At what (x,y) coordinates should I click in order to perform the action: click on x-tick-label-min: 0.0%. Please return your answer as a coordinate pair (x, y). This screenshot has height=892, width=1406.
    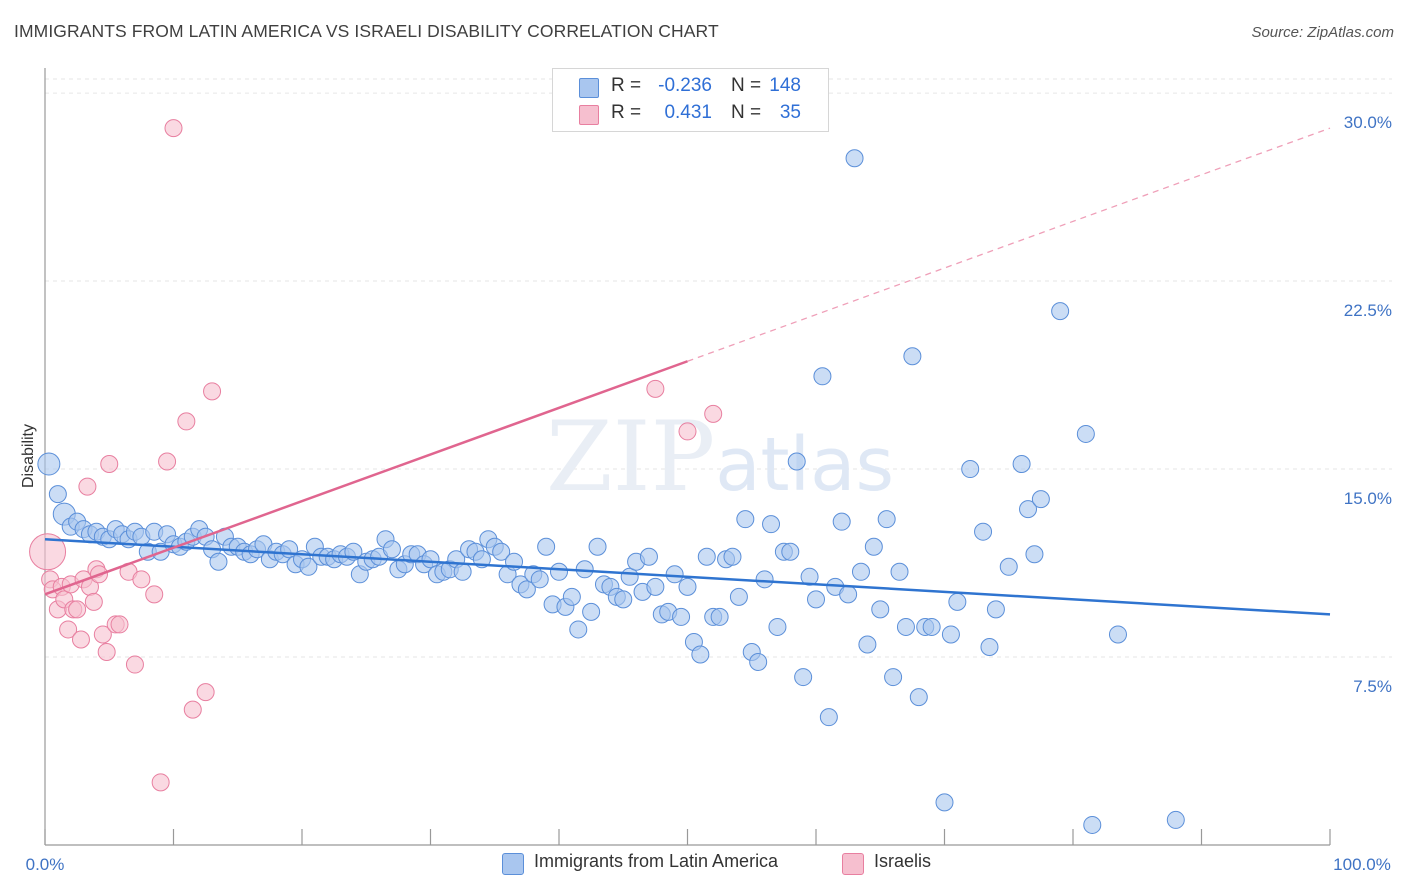
    Looking at the image, I should click on (45, 864).